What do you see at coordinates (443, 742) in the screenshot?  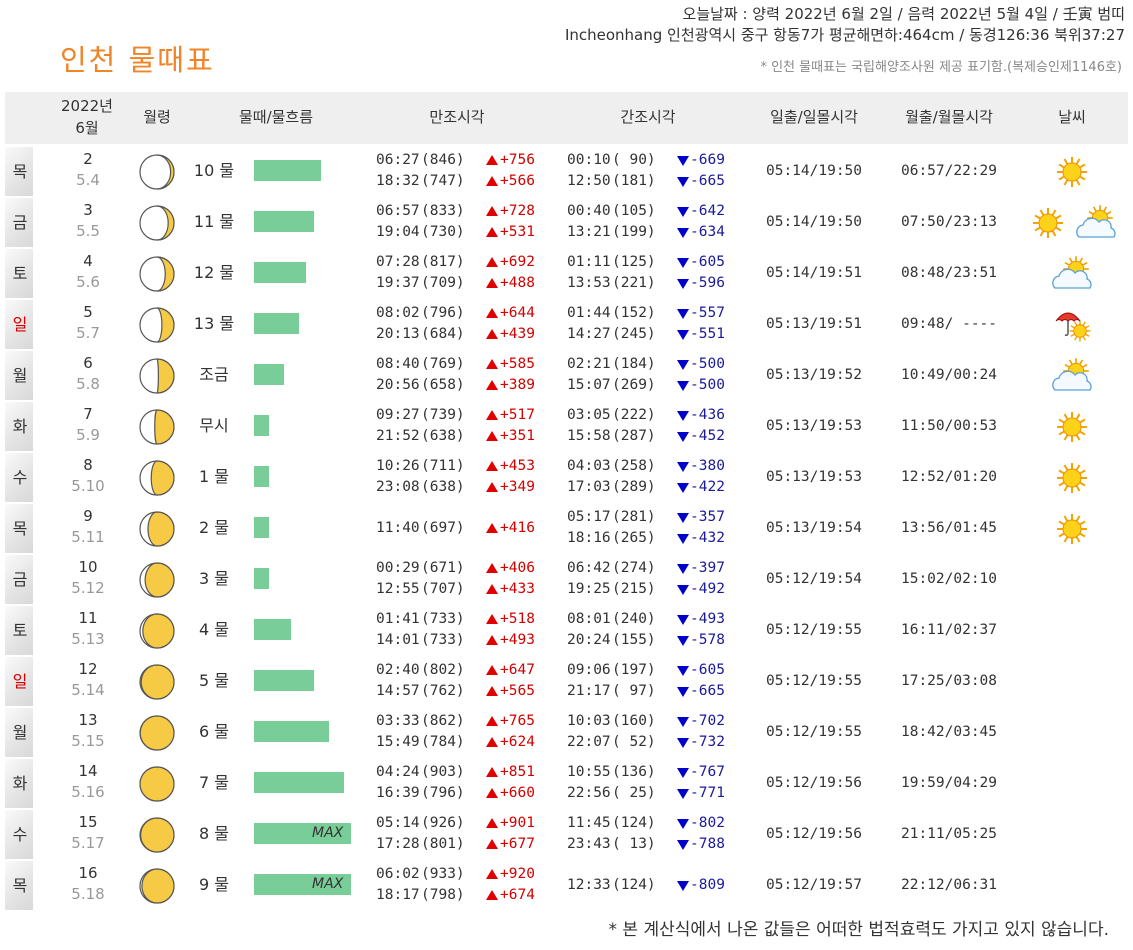 I see `high-tide-level: (784)` at bounding box center [443, 742].